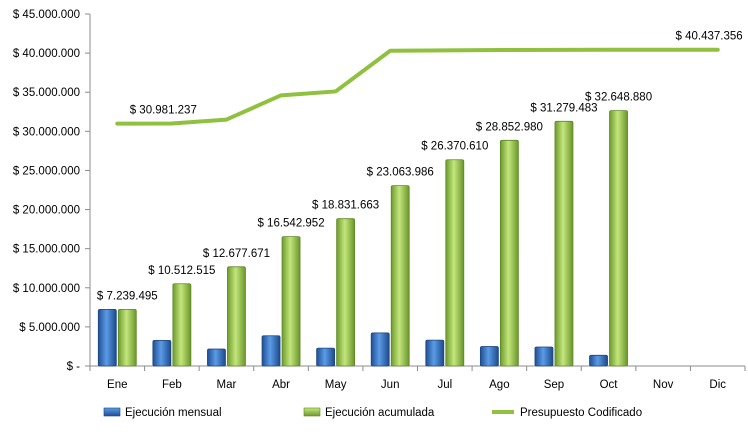 This screenshot has width=748, height=442. I want to click on data-label-ejecucion-acumulada: $ 18.831.663, so click(345, 206).